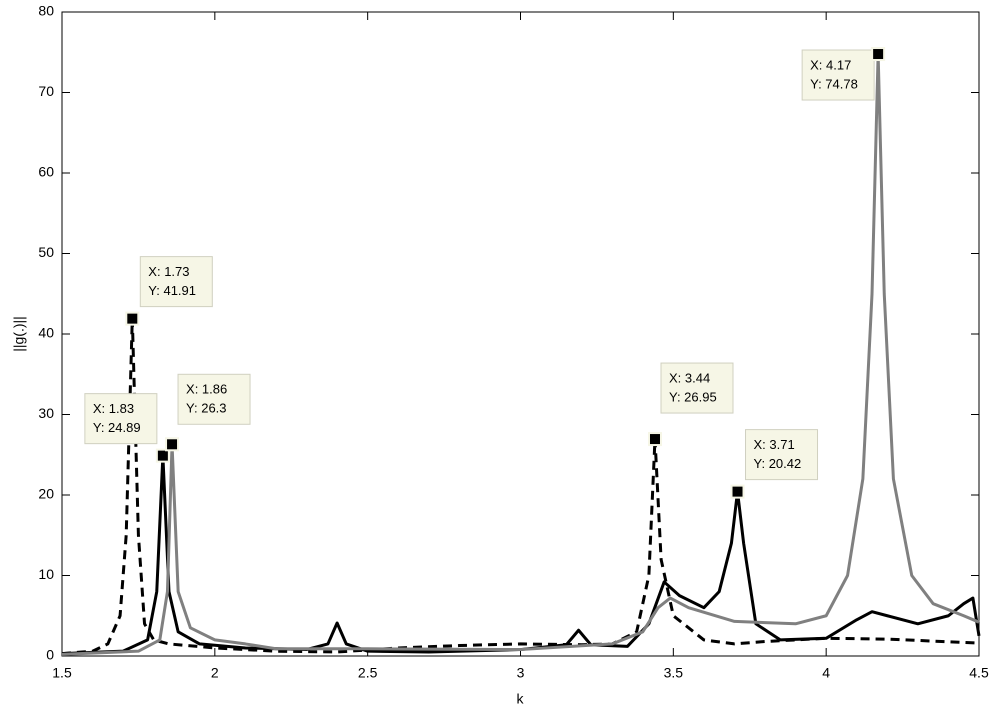 Image resolution: width=992 pixels, height=716 pixels. I want to click on x-tick-label: 4.5, so click(979, 673).